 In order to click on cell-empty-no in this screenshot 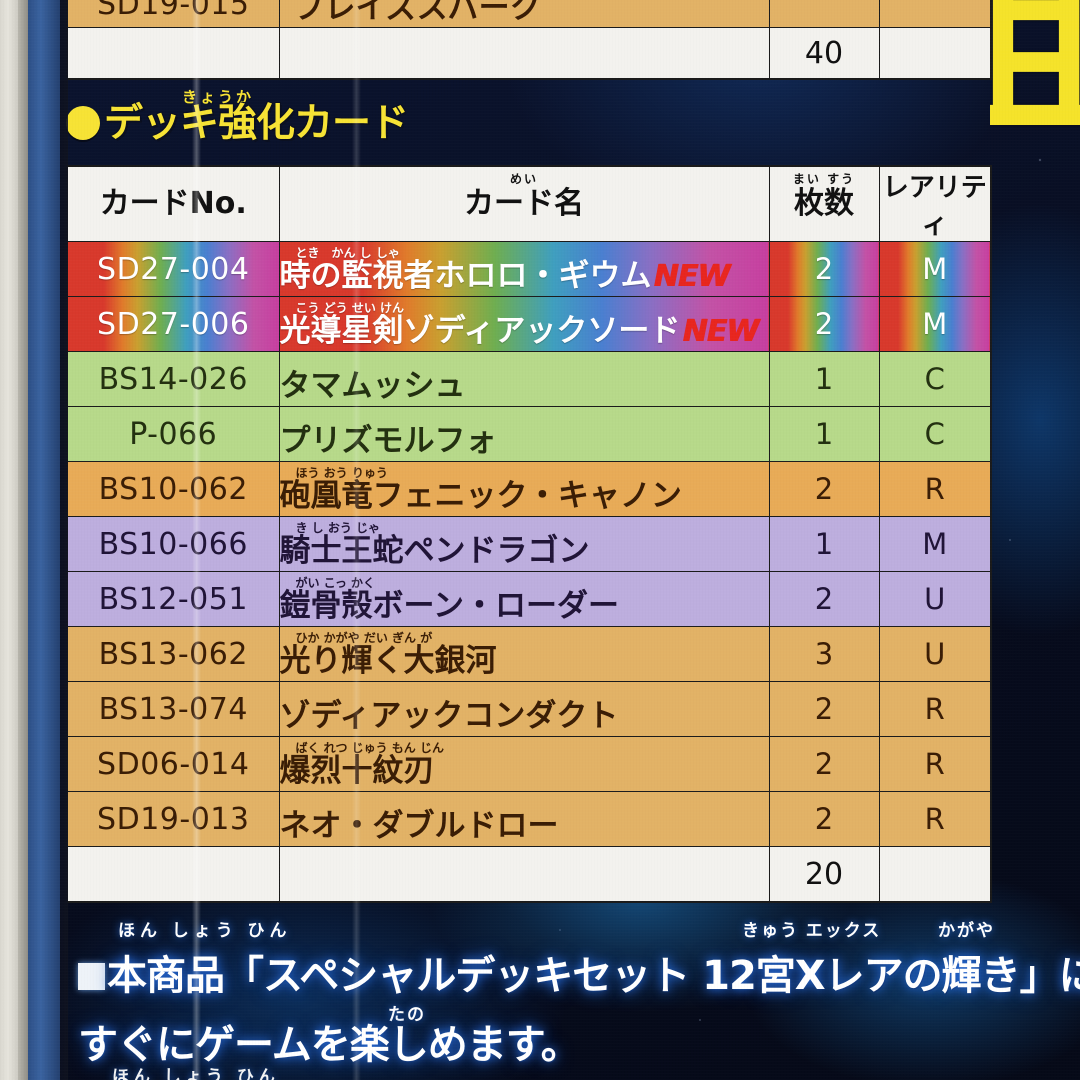, I will do `click(173, 53)`.